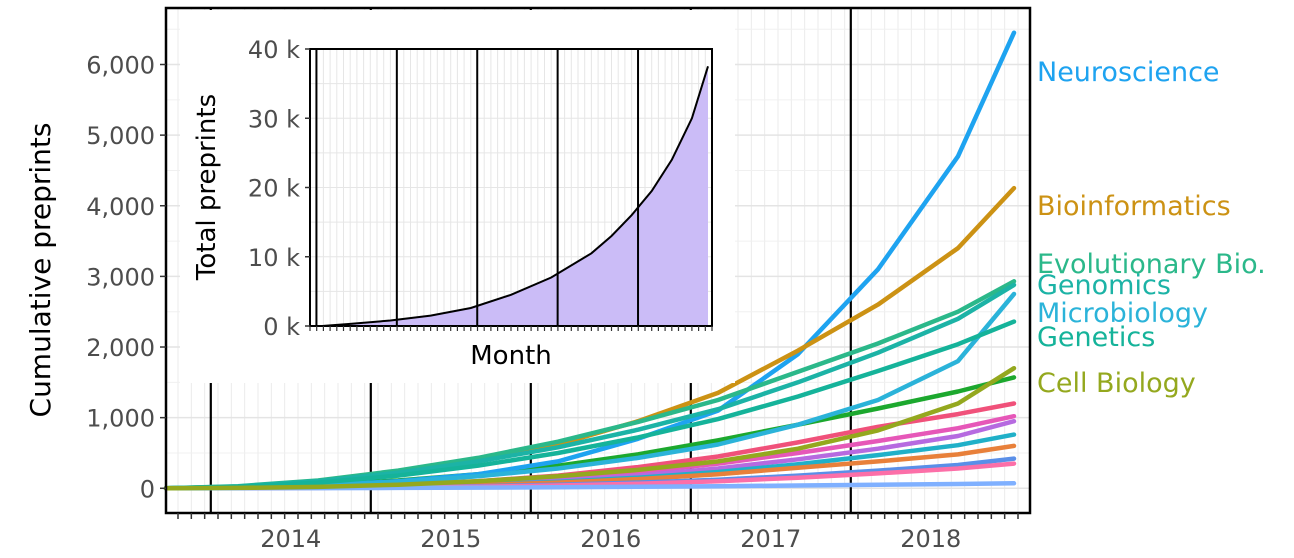 This screenshot has width=1294, height=558. Describe the element at coordinates (450, 539) in the screenshot. I see `x-tick-label: 2015` at that location.